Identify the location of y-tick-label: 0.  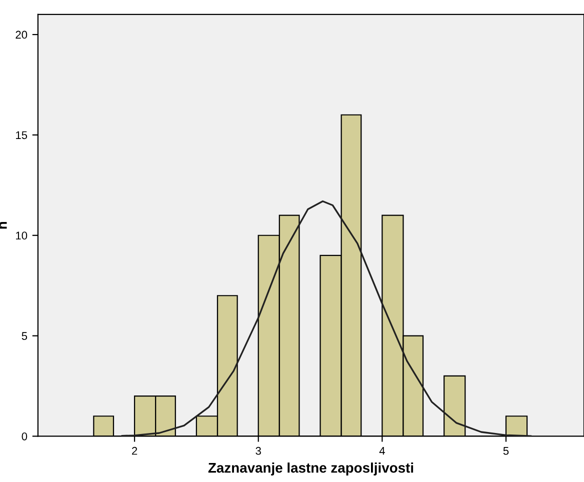
(25, 436).